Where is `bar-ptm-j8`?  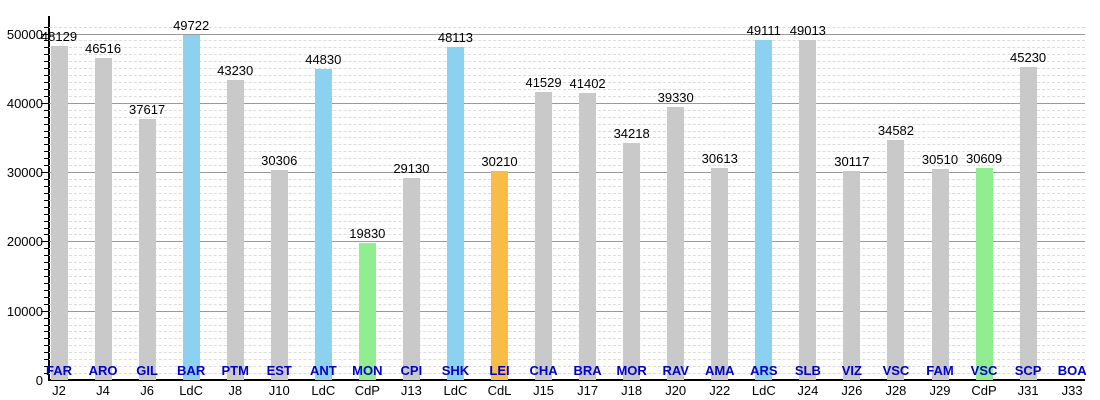 bar-ptm-j8 is located at coordinates (235, 230).